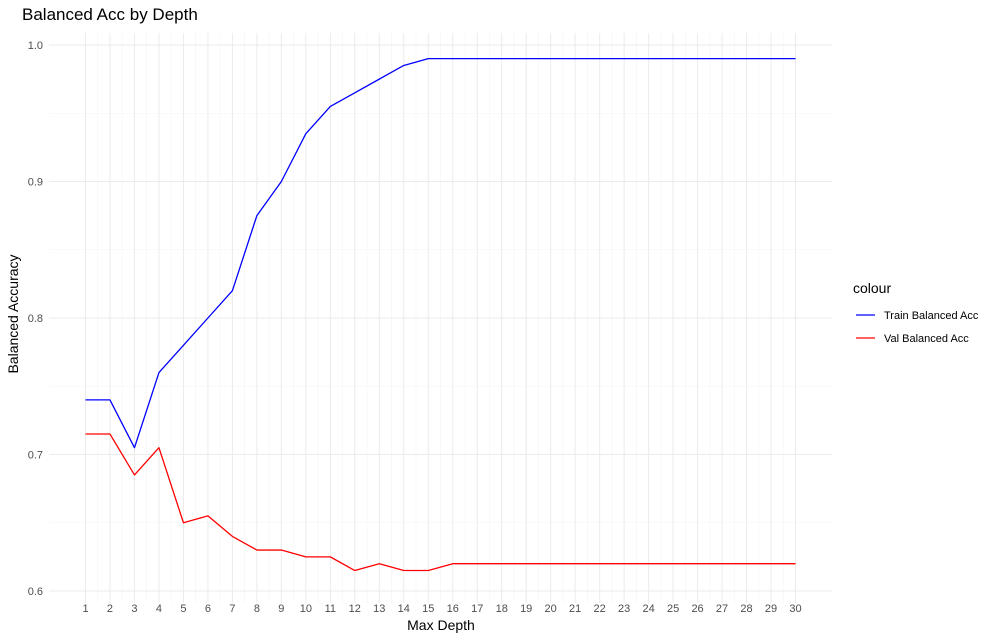  I want to click on x-tick-label: 4, so click(159, 609).